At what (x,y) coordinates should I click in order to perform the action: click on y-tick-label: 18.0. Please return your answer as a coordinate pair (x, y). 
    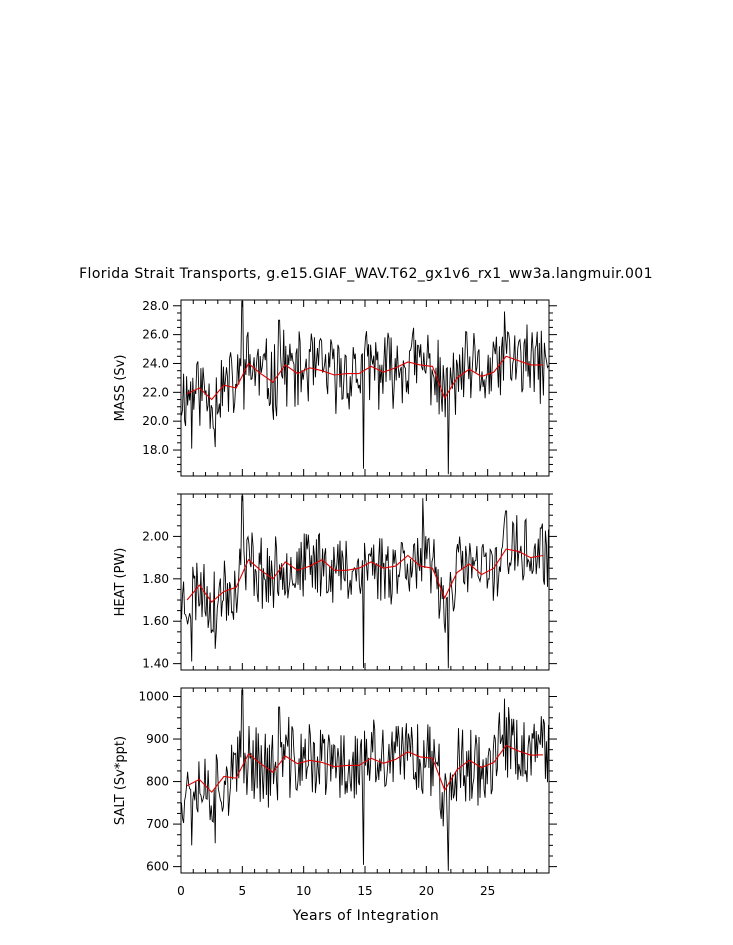
    Looking at the image, I should click on (155, 450).